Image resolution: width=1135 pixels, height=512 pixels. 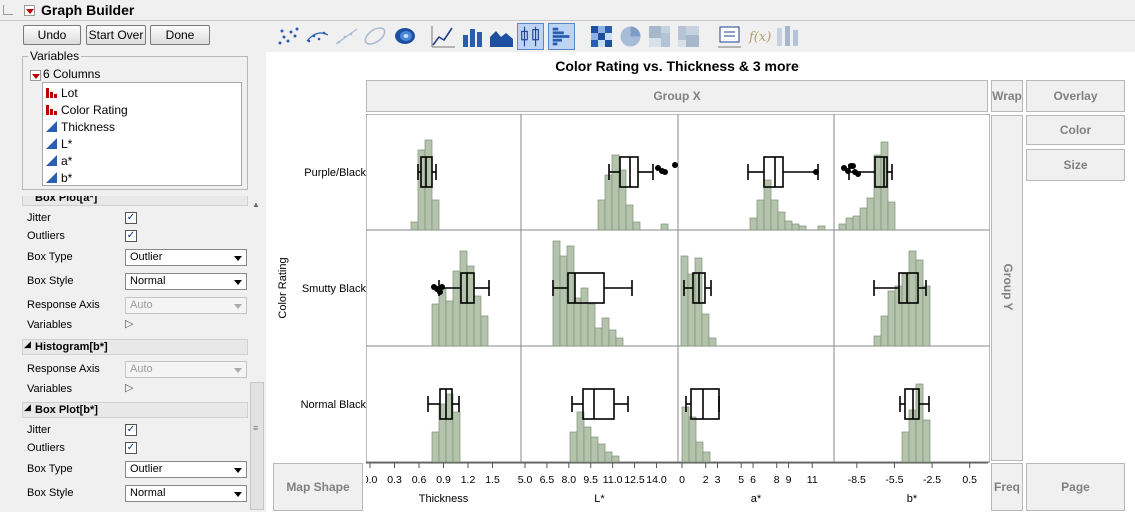 I want to click on box-style-select-2: Normal, so click(x=186, y=493).